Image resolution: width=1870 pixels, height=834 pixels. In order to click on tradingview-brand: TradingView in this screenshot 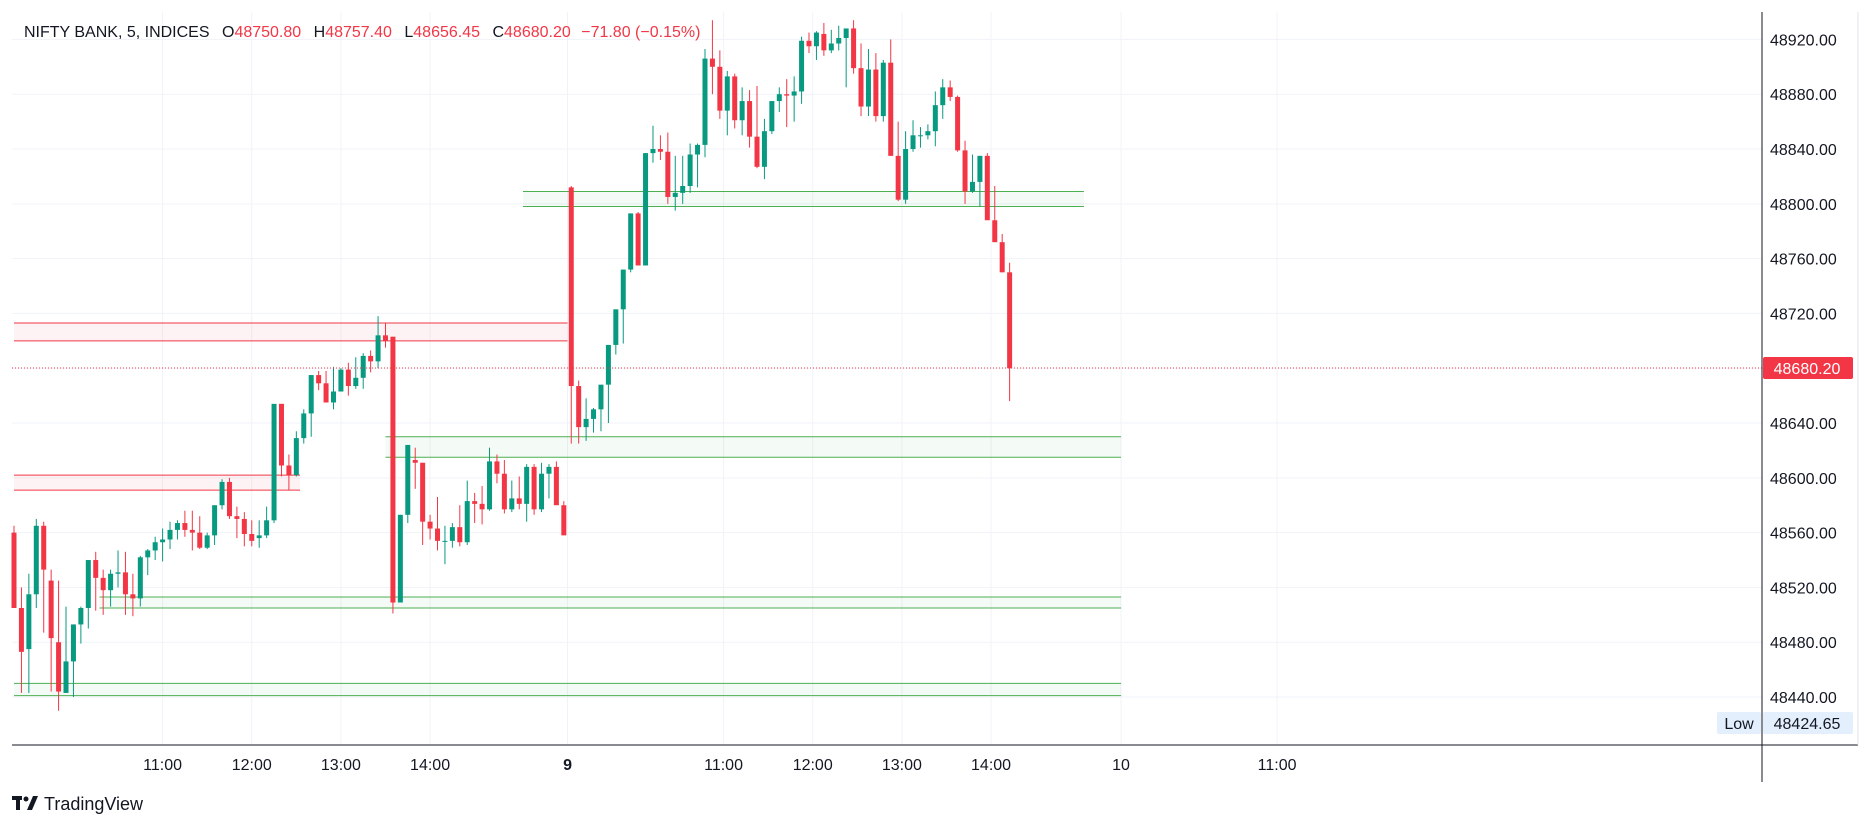, I will do `click(77, 804)`.